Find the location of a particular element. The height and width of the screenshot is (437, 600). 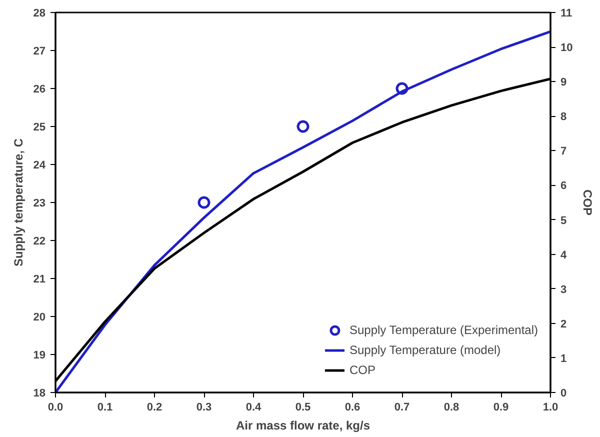

x-tick-label: 0.0 is located at coordinates (56, 408).